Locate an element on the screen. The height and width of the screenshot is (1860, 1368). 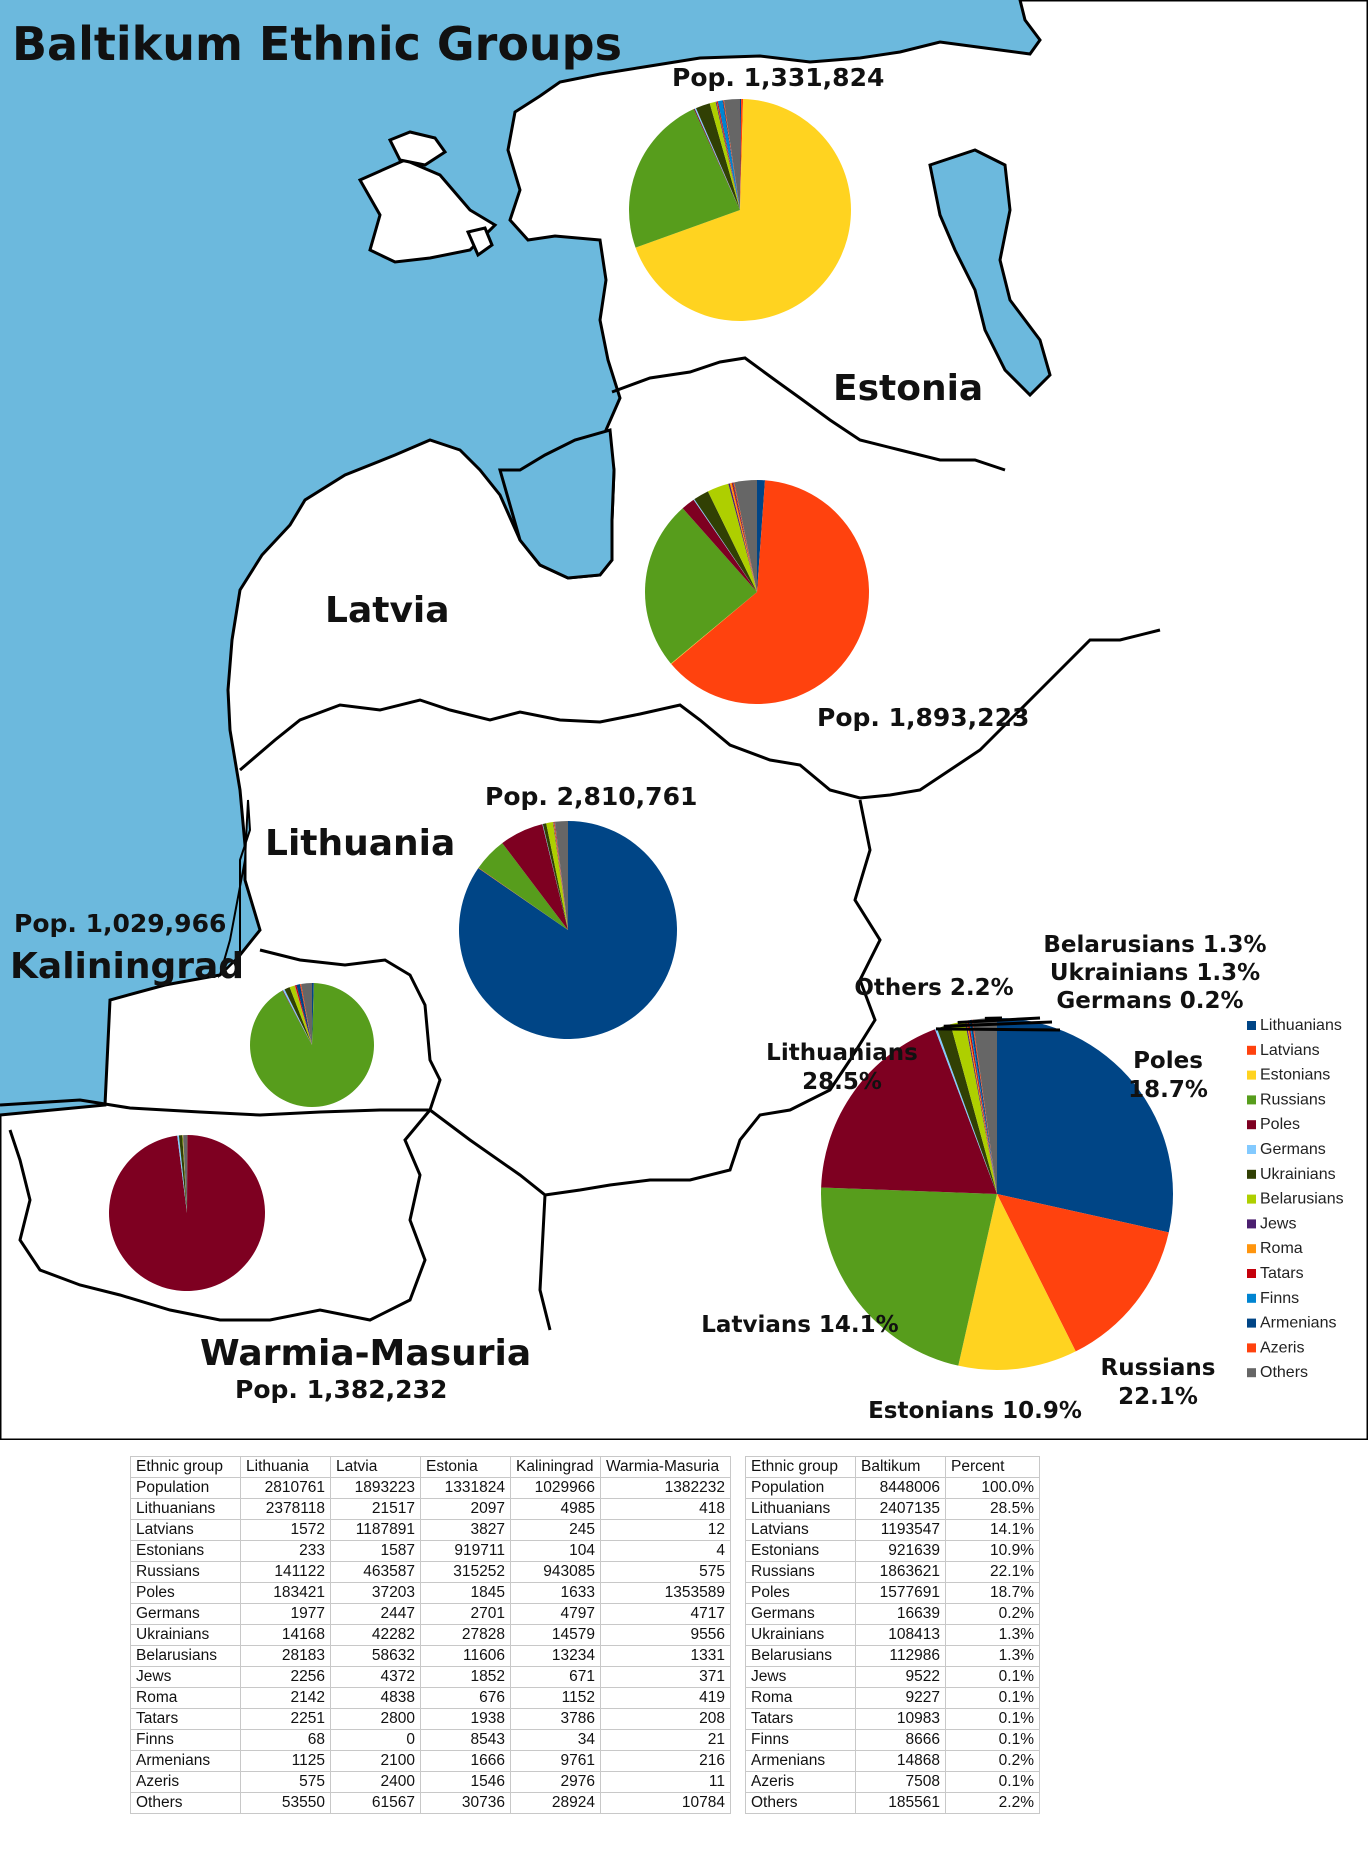
region-table-cell: 2701 is located at coordinates (465, 1614).